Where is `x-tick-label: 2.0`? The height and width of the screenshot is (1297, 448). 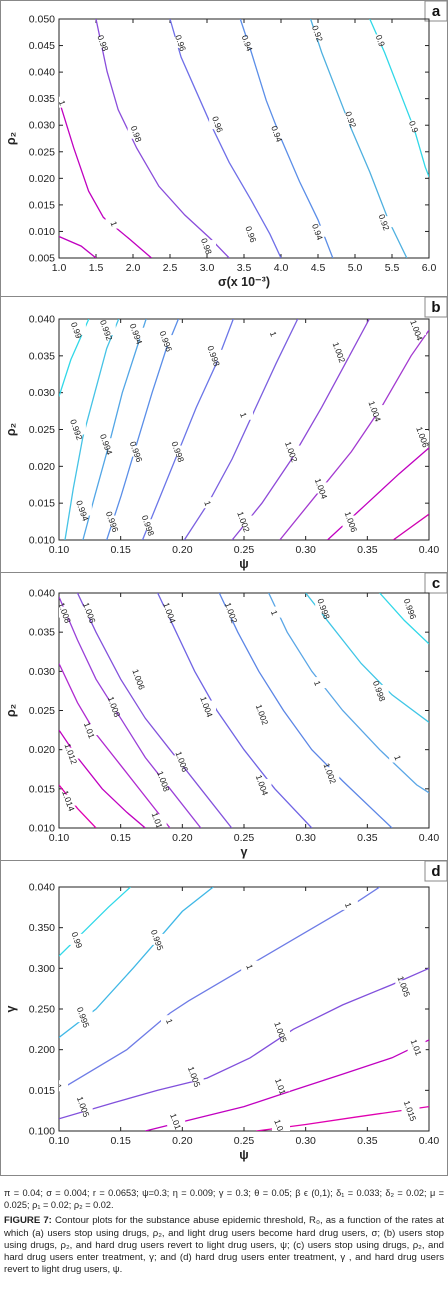
x-tick-label: 2.0 is located at coordinates (133, 268).